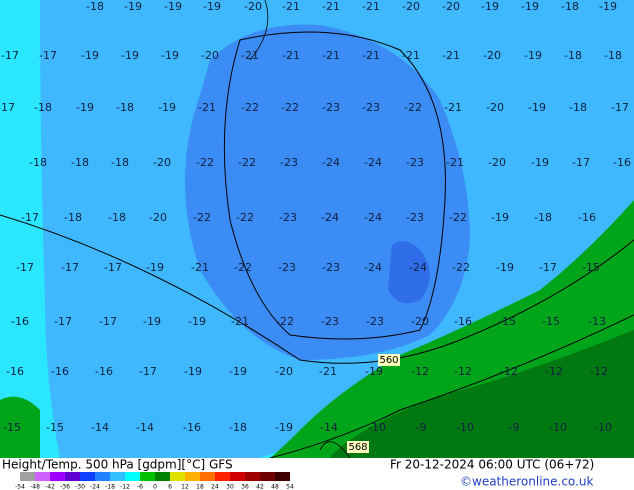 The image size is (634, 490). I want to click on colorbar-tick-label: 24, so click(215, 487).